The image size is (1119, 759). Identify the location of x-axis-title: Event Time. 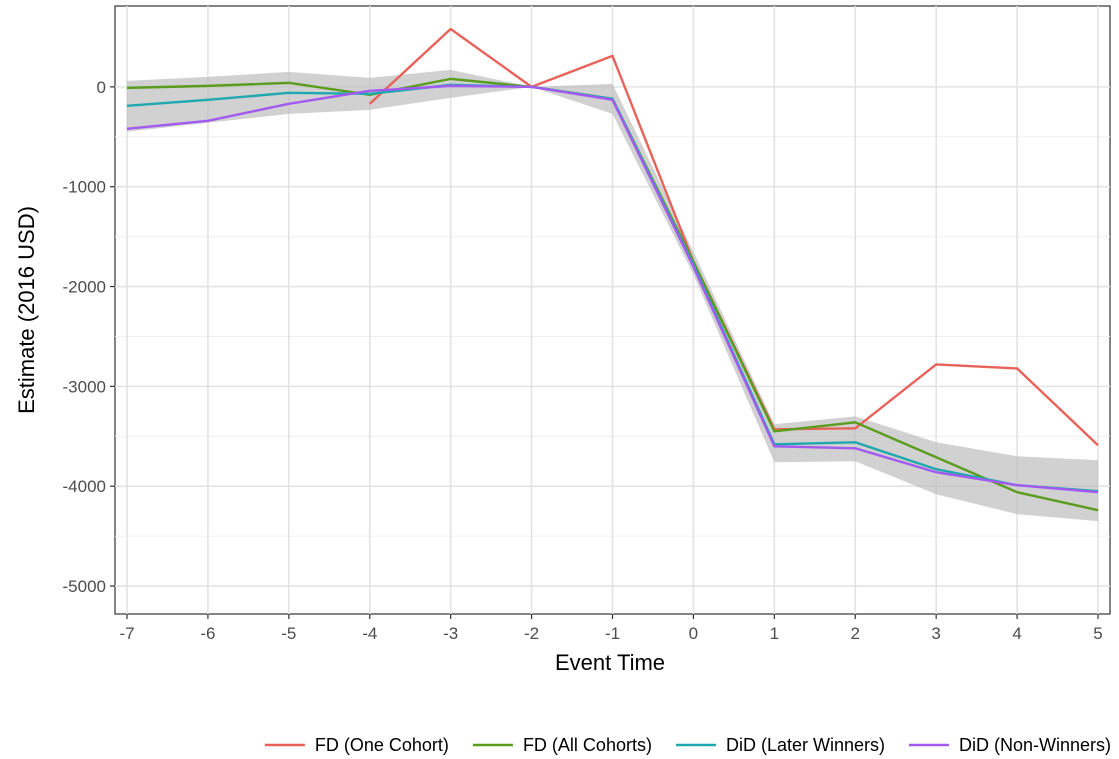
(610, 662).